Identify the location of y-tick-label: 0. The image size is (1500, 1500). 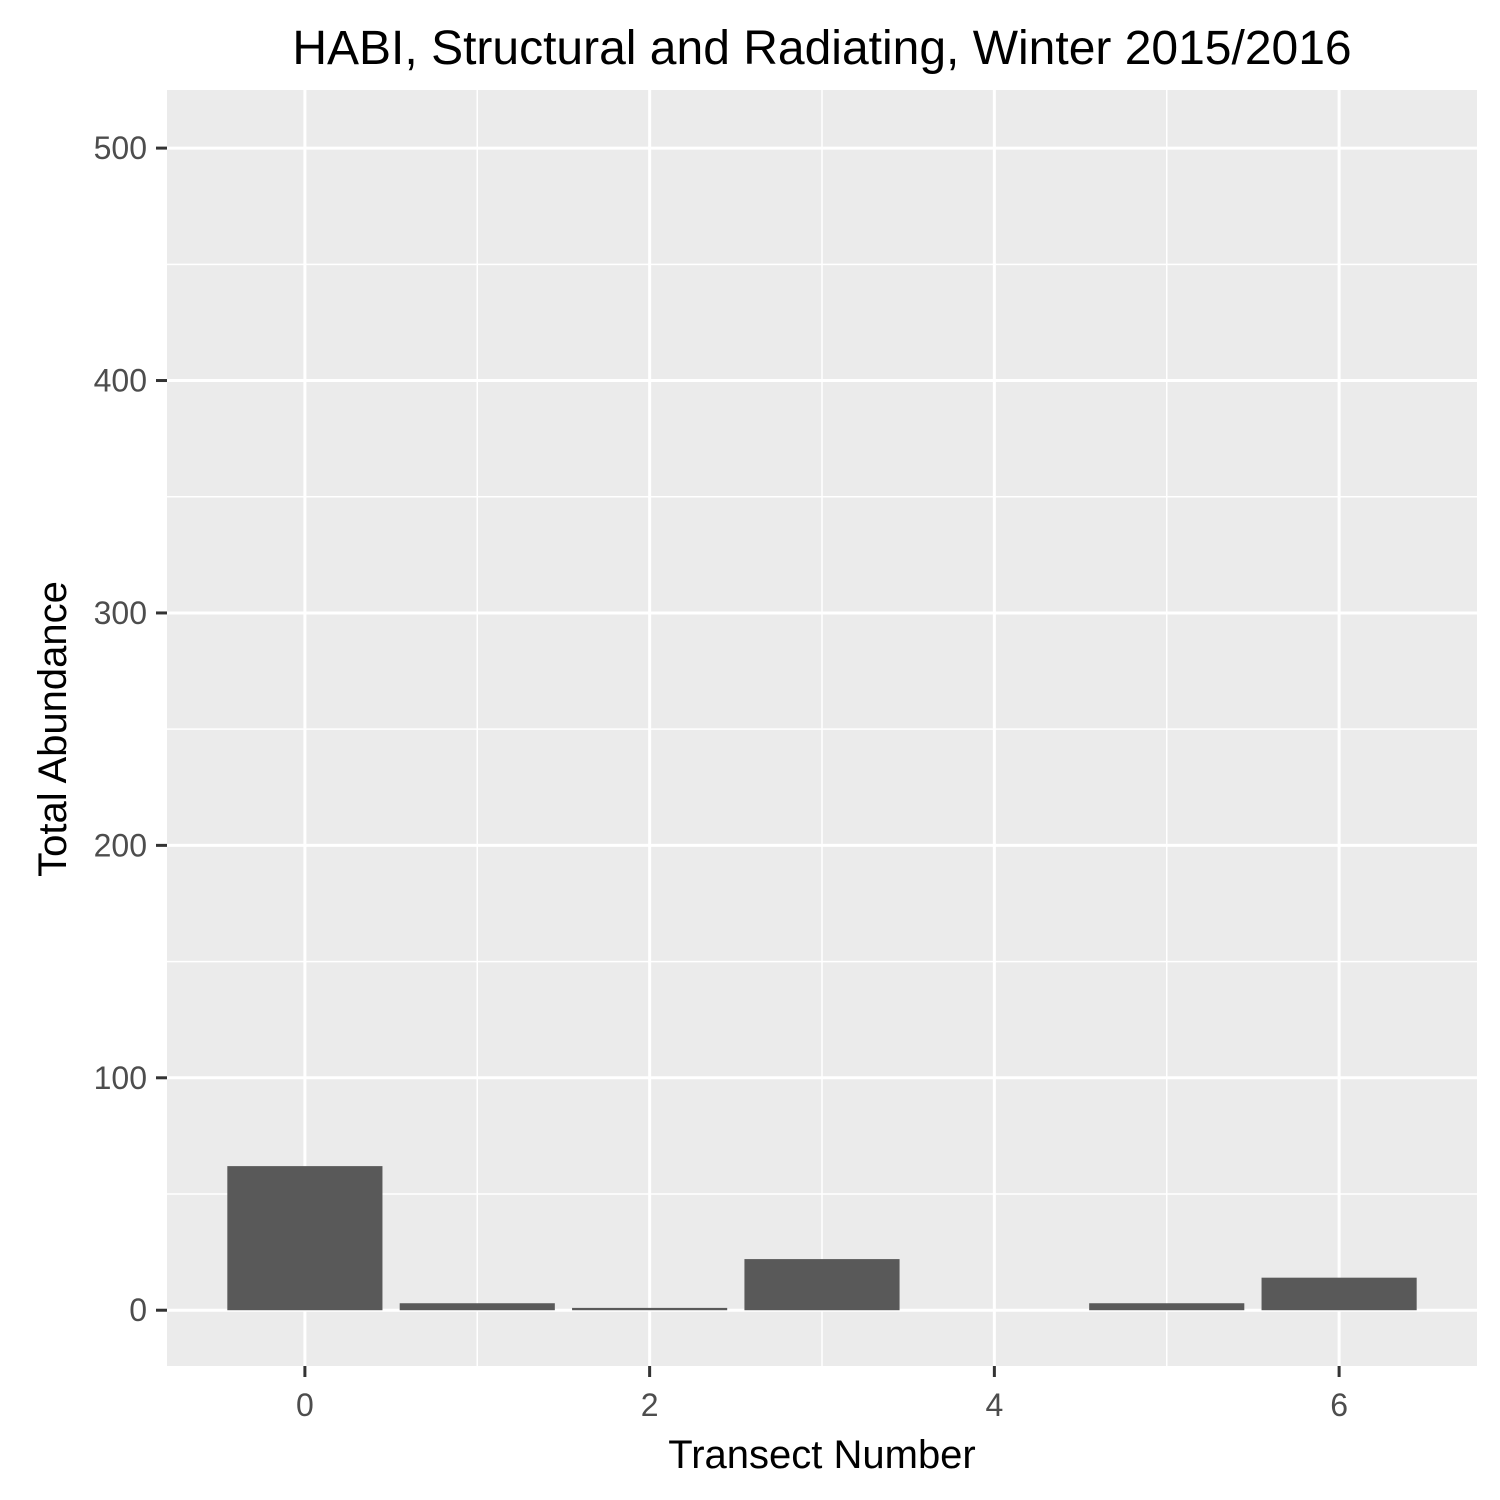
(138, 1310).